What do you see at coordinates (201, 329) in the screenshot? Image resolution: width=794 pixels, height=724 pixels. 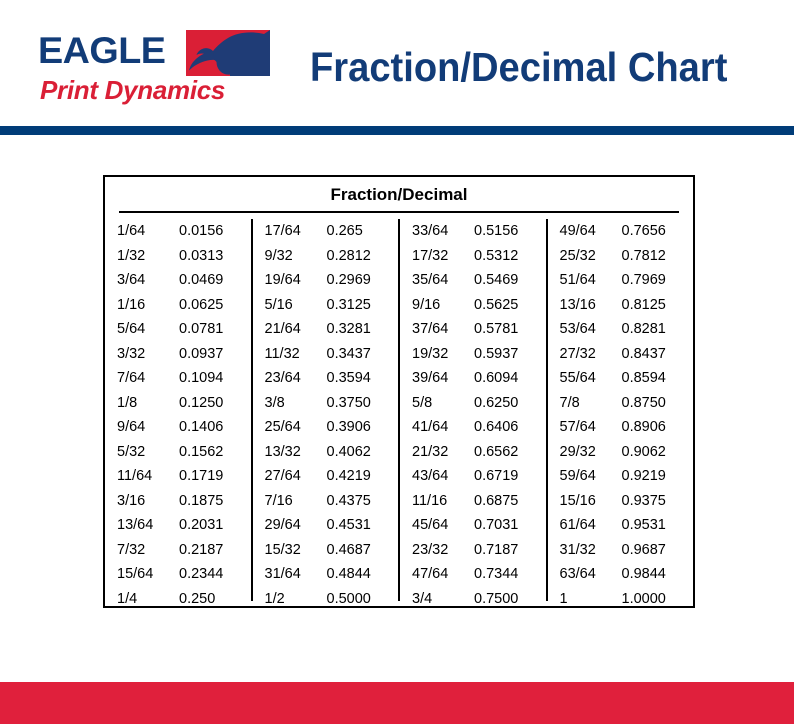 I see `decimal-cell: 0.0781` at bounding box center [201, 329].